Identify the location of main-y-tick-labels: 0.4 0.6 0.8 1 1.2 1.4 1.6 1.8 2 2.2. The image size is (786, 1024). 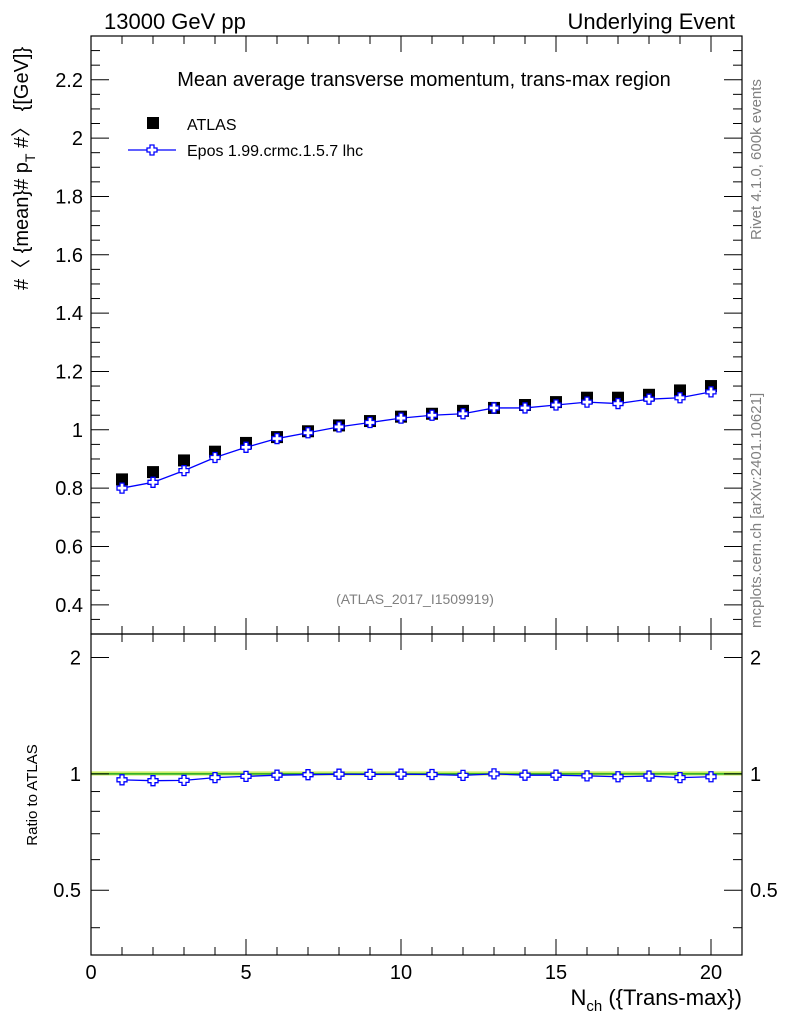
(69, 343).